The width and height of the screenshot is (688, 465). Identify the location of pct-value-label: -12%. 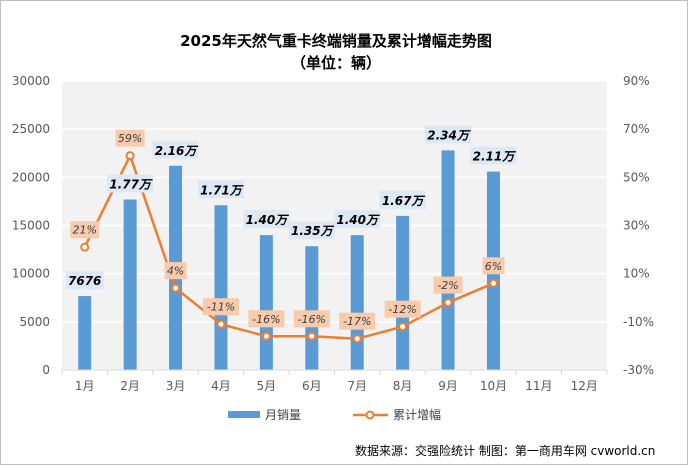
(402, 309).